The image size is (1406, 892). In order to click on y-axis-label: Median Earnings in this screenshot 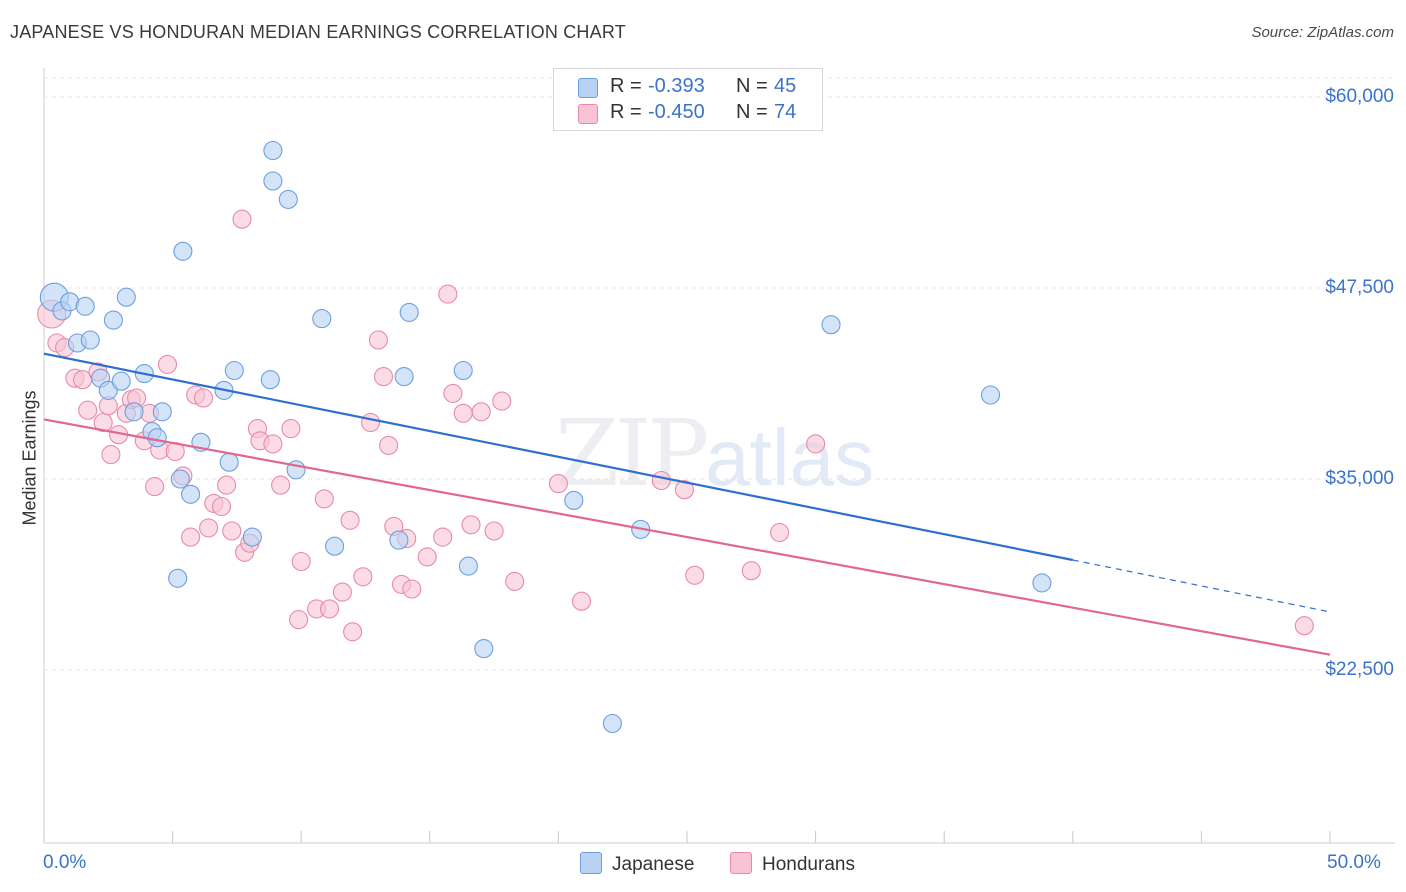, I will do `click(29, 458)`.